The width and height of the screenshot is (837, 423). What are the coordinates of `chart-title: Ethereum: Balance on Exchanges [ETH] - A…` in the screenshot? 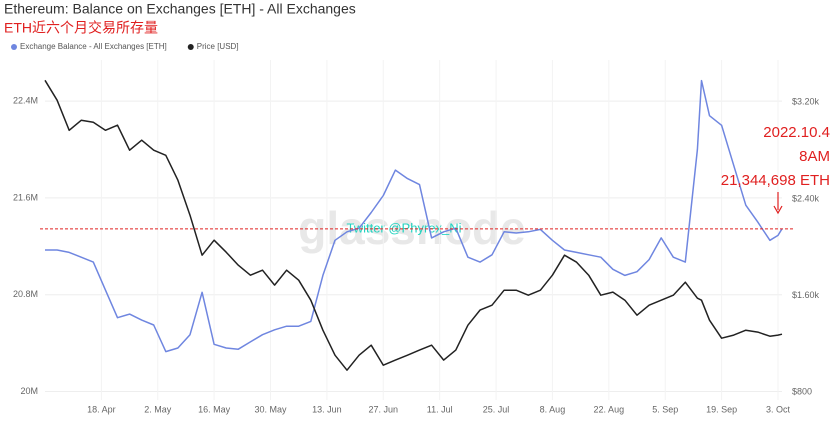 It's located at (180, 9).